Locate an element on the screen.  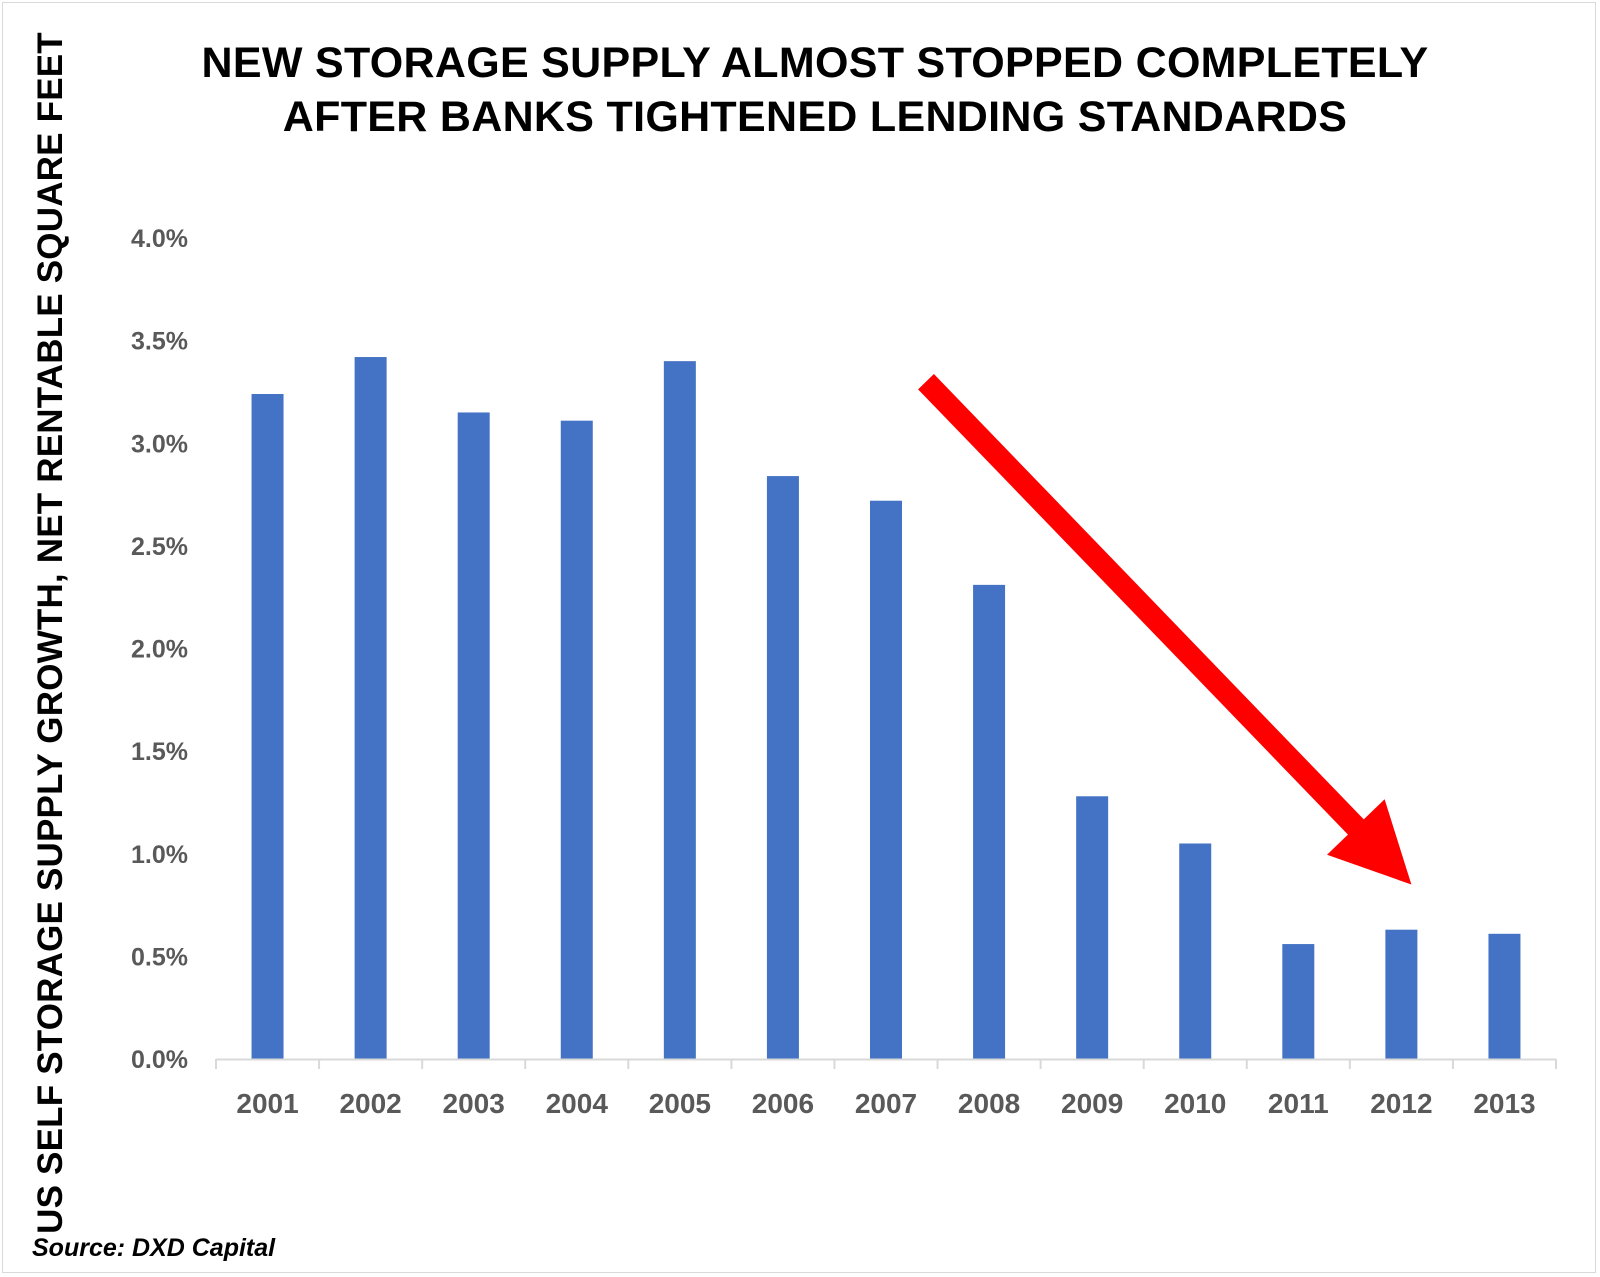
bar-2007 is located at coordinates (886, 780).